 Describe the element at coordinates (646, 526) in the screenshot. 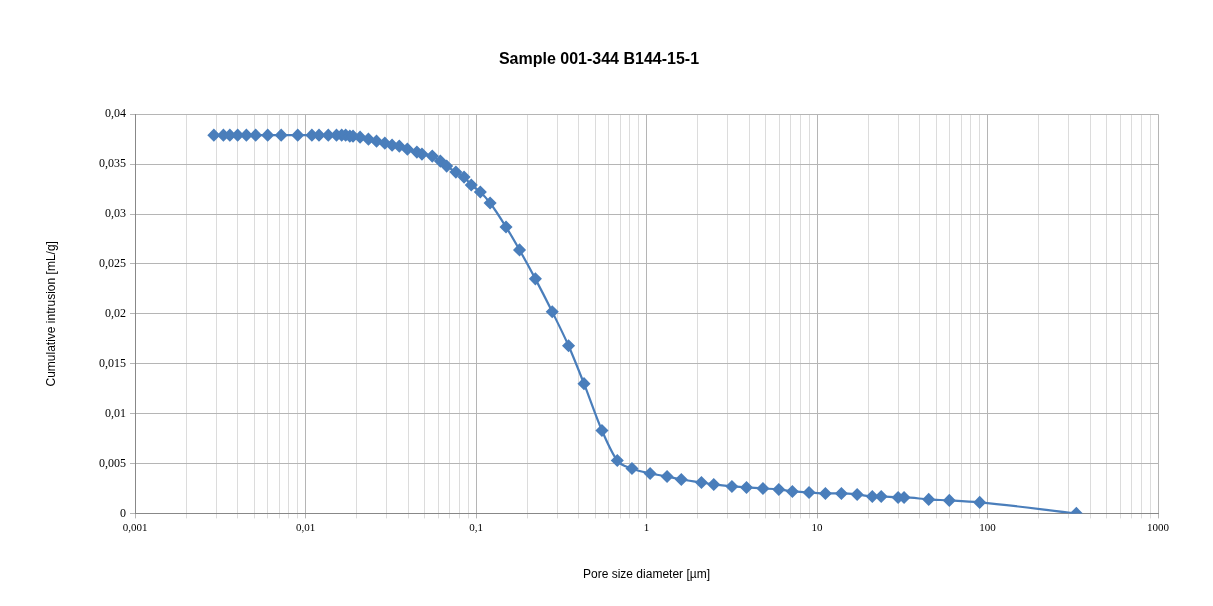

I see `x-tick-label: 1` at that location.